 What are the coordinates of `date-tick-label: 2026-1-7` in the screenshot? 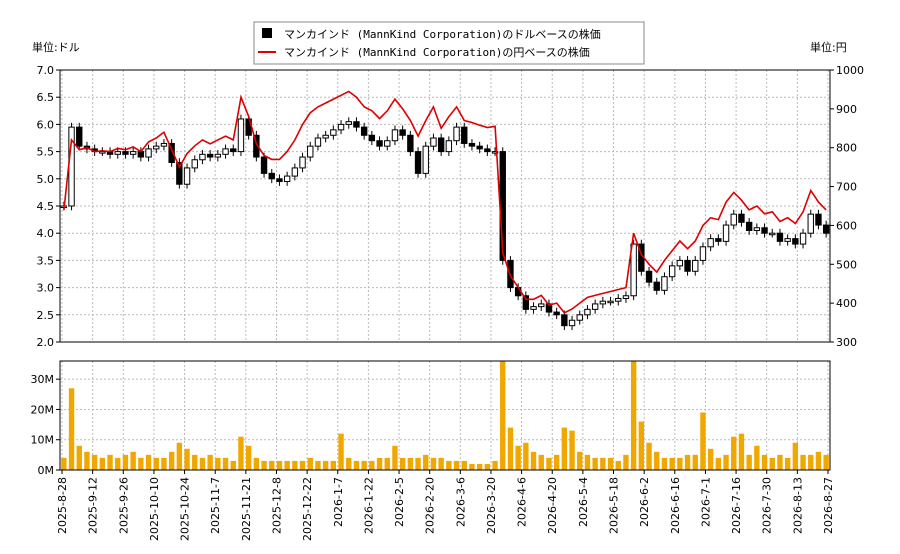 It's located at (338, 502).